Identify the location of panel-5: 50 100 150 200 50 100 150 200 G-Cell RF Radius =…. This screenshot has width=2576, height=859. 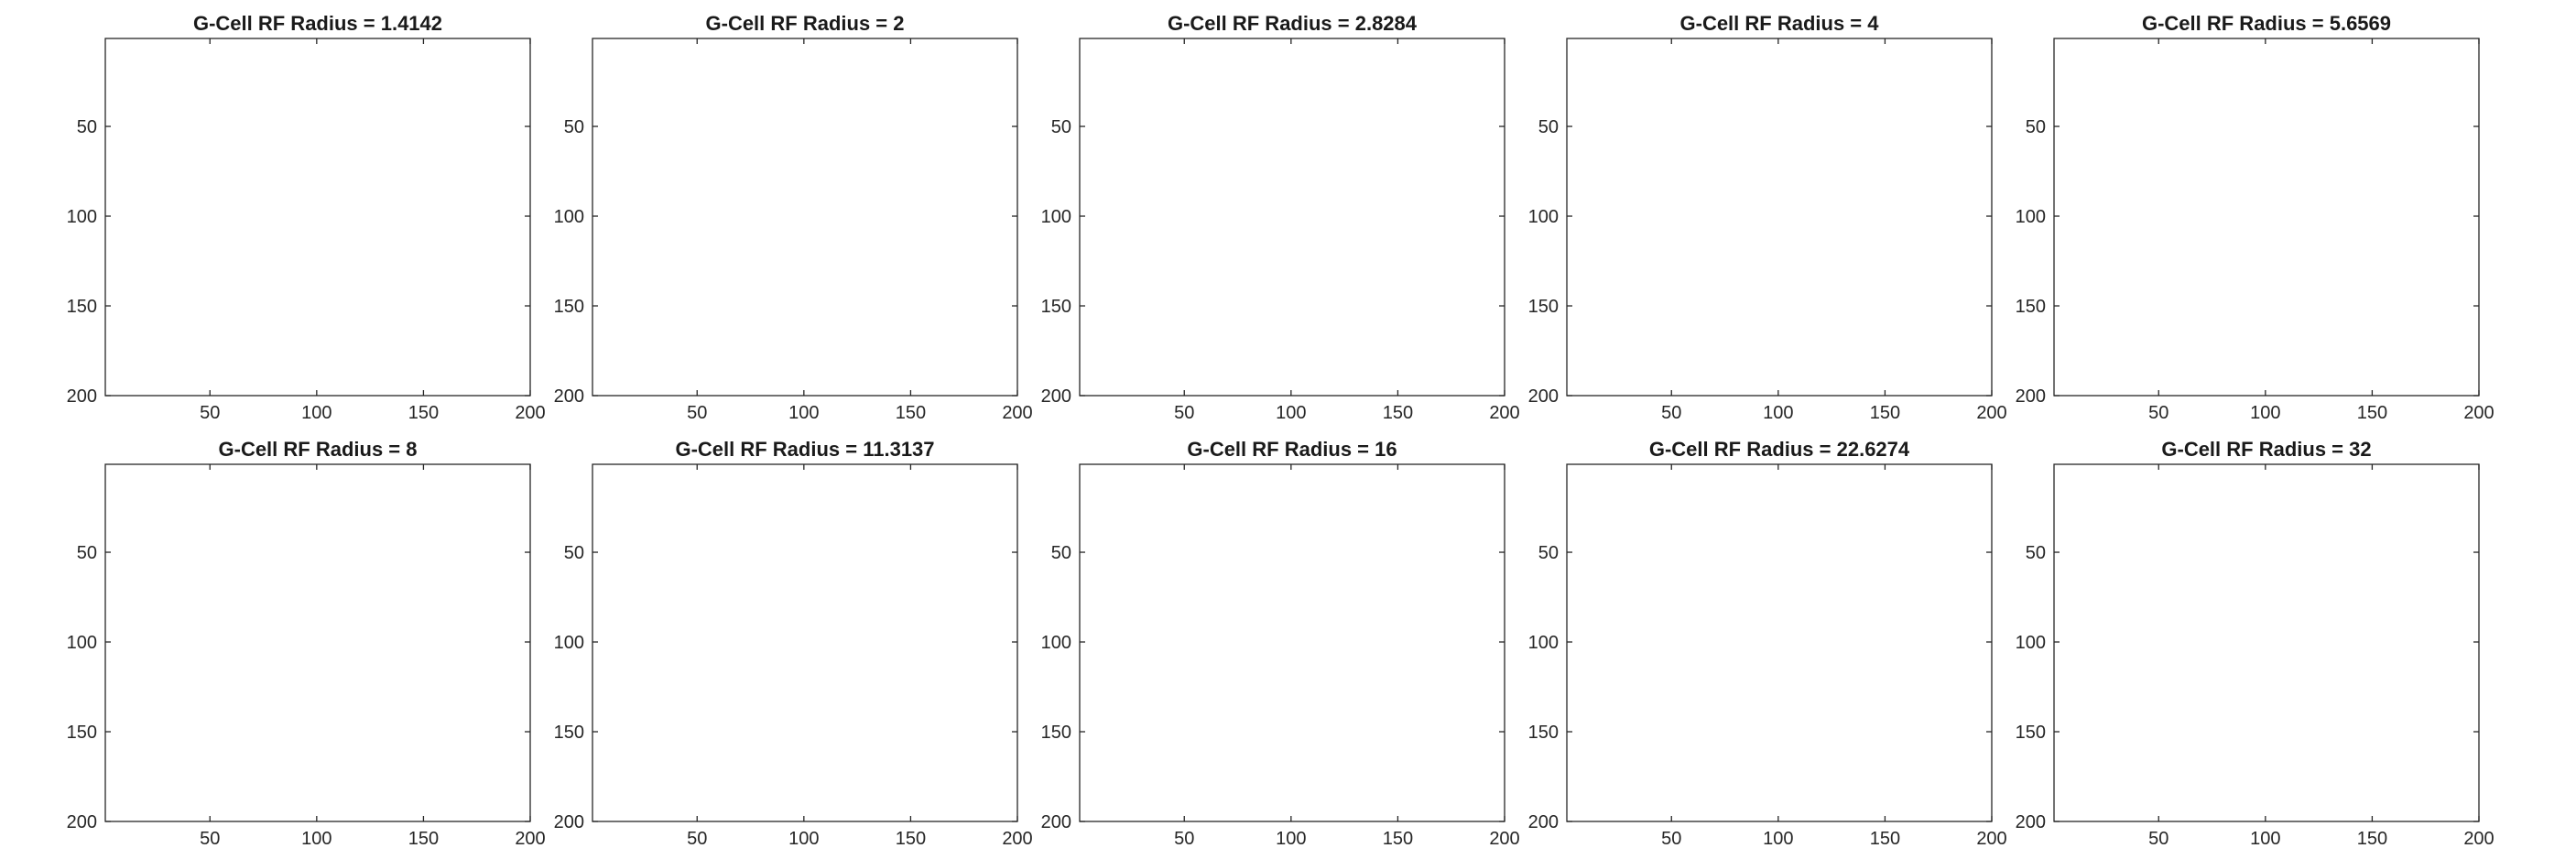
(2255, 218).